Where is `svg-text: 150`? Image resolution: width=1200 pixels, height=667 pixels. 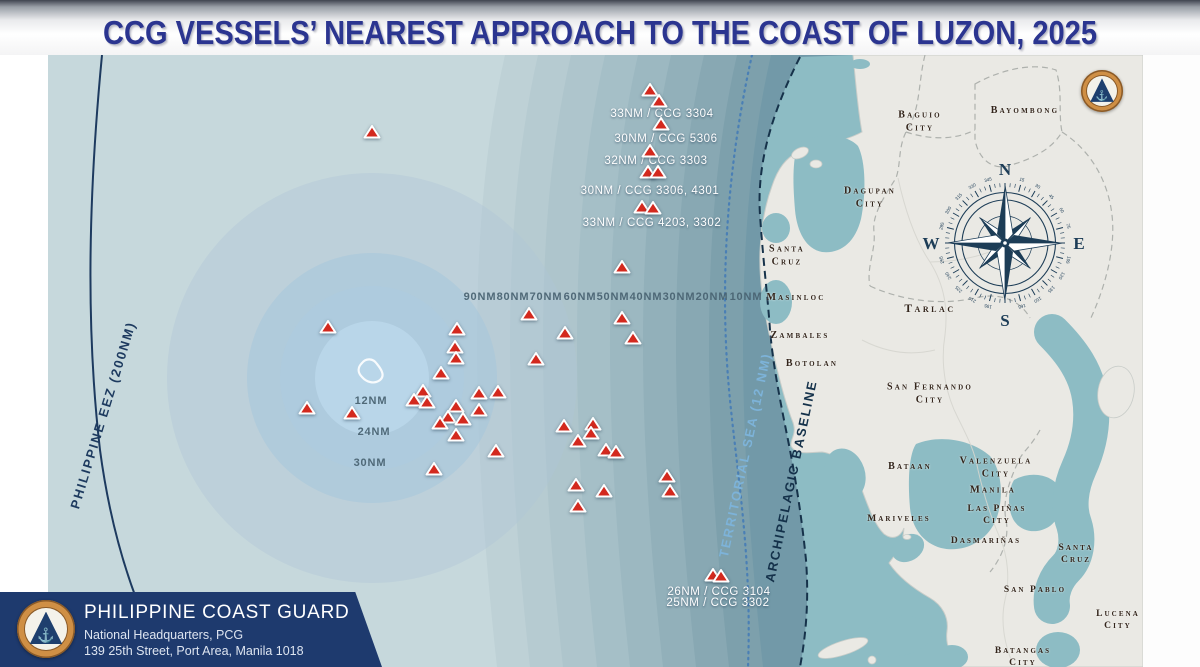
svg-text: 150 is located at coordinates (1038, 300).